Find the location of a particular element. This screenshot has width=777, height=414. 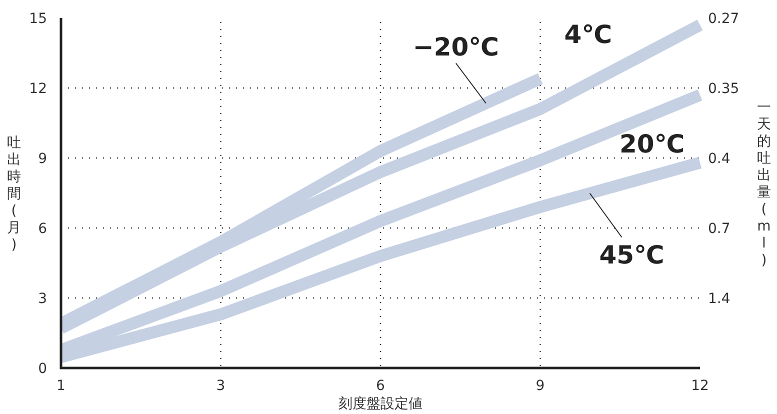

text: 0.35 is located at coordinates (724, 89).